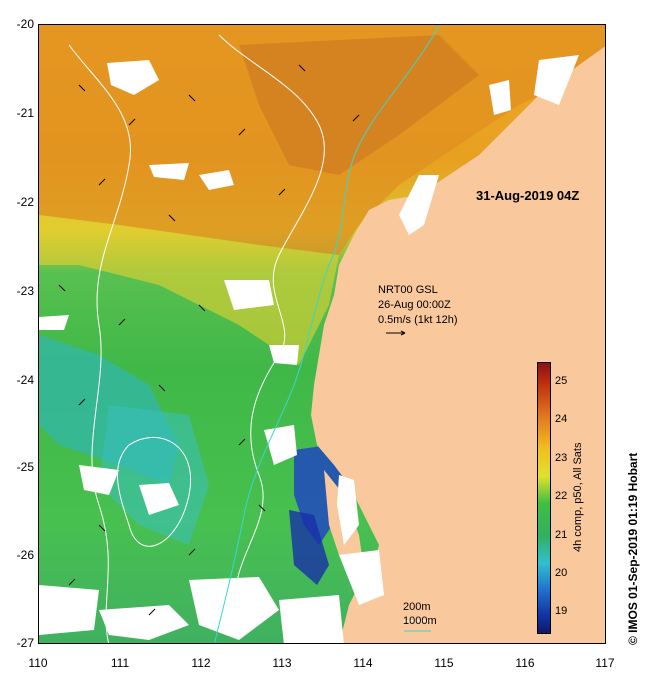 The height and width of the screenshot is (684, 647). I want to click on y-tick-label: -27, so click(25, 643).